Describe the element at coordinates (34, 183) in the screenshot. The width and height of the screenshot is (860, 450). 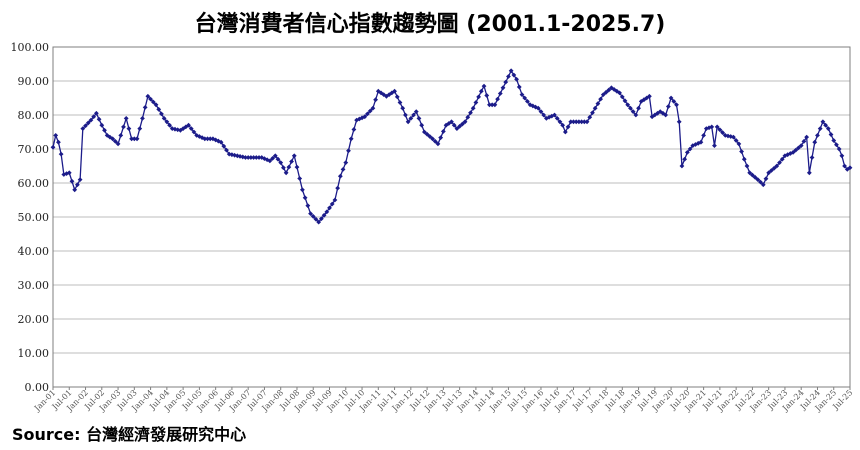
I see `y-tick-label: 60.00` at that location.